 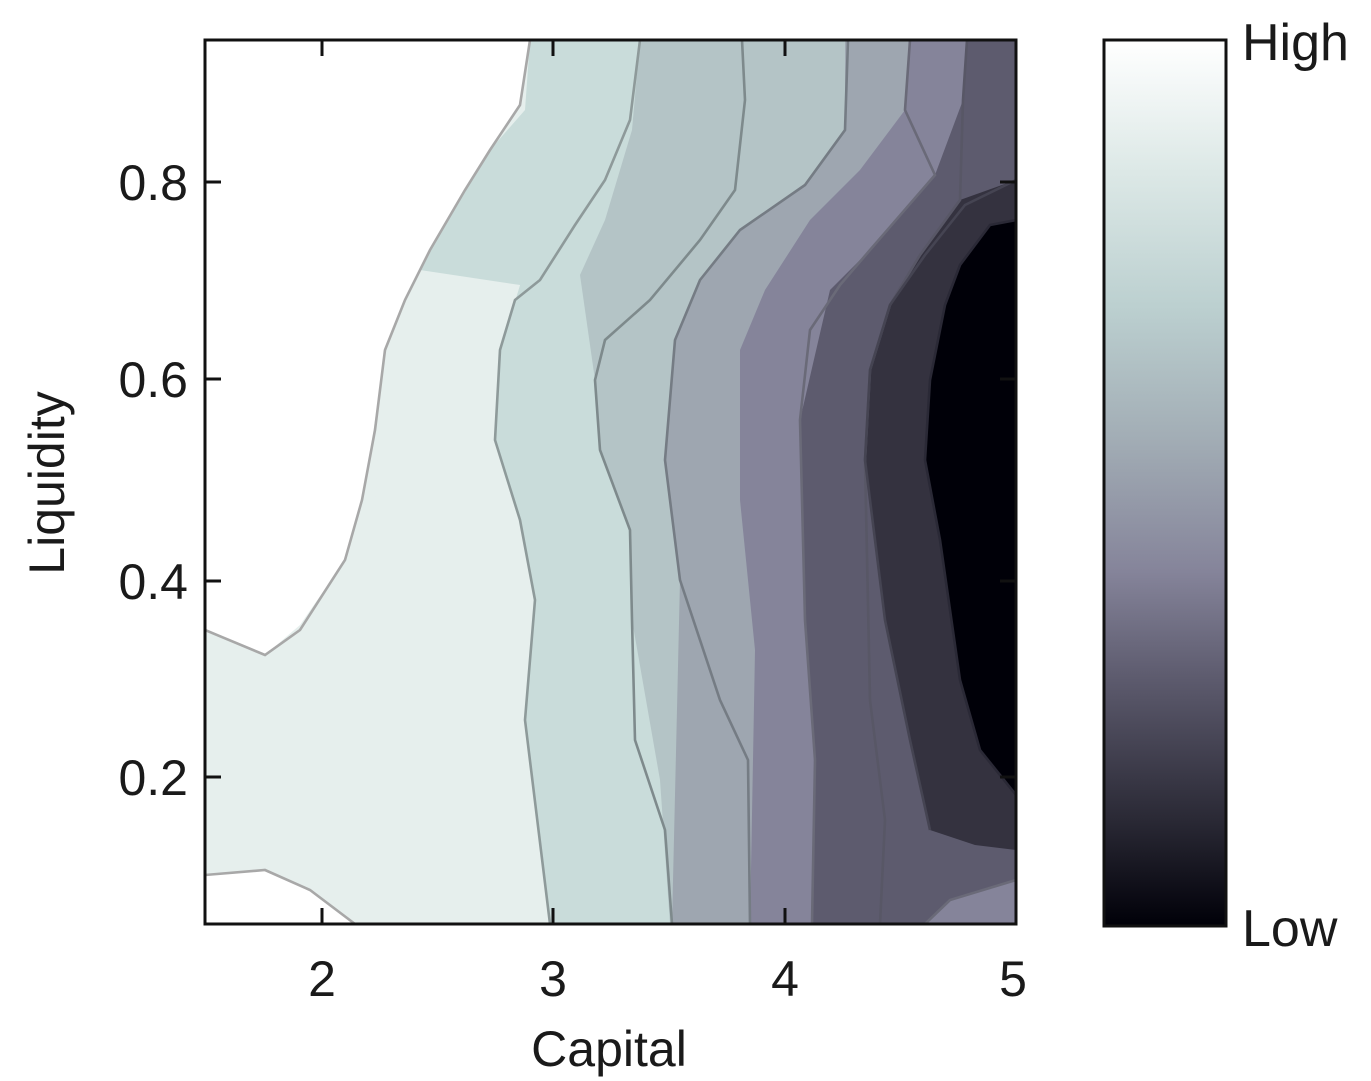 What do you see at coordinates (47, 482) in the screenshot?
I see `y-axis-label: Liquidity` at bounding box center [47, 482].